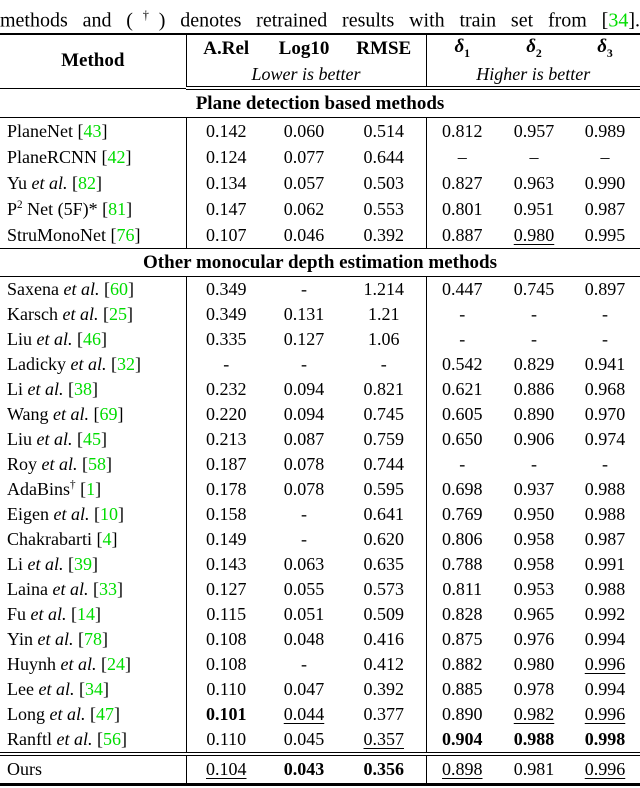  I want to click on value-cell: 0.143, so click(225, 564).